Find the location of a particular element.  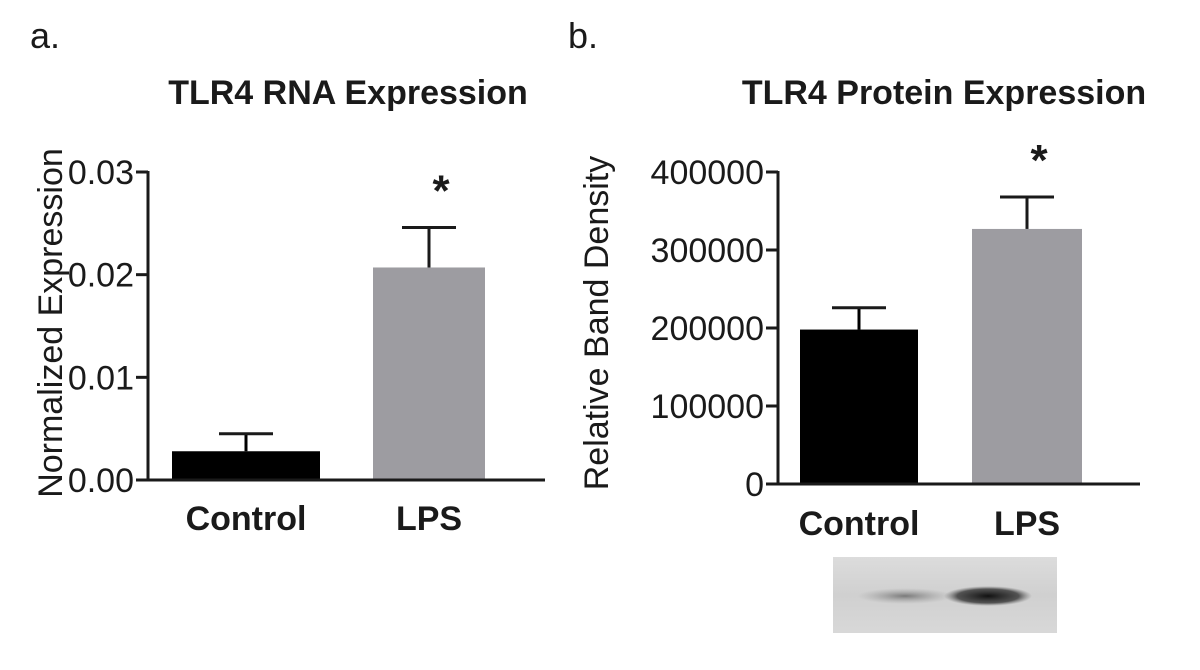

x-categories-rna: Control LPS is located at coordinates (324, 519).